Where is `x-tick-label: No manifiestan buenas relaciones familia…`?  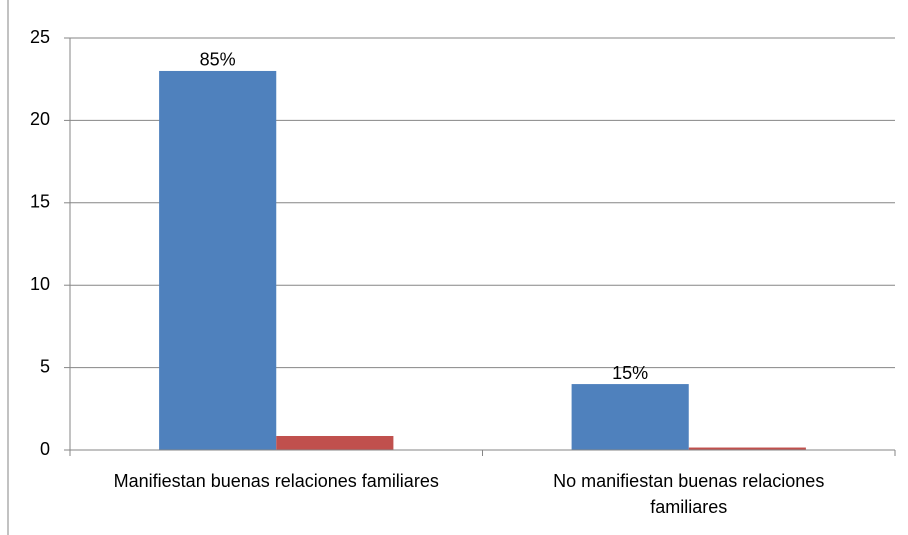
x-tick-label: No manifiestan buenas relaciones familia… is located at coordinates (689, 494).